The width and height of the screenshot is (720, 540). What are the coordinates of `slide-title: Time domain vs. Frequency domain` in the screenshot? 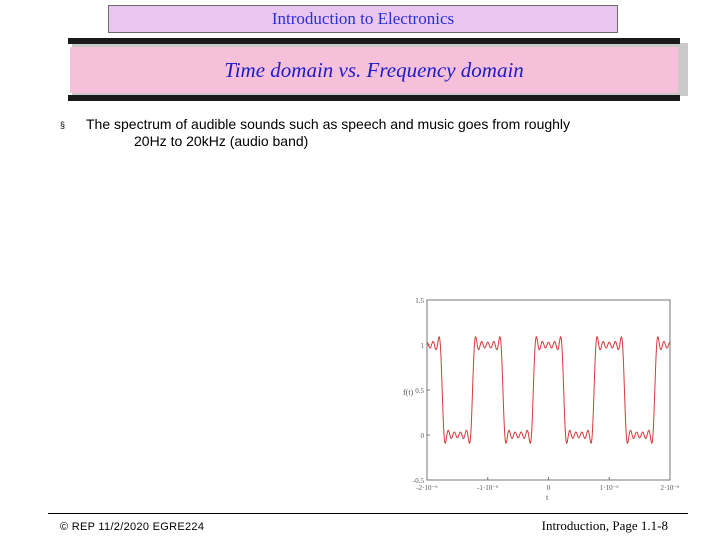 It's located at (374, 69).